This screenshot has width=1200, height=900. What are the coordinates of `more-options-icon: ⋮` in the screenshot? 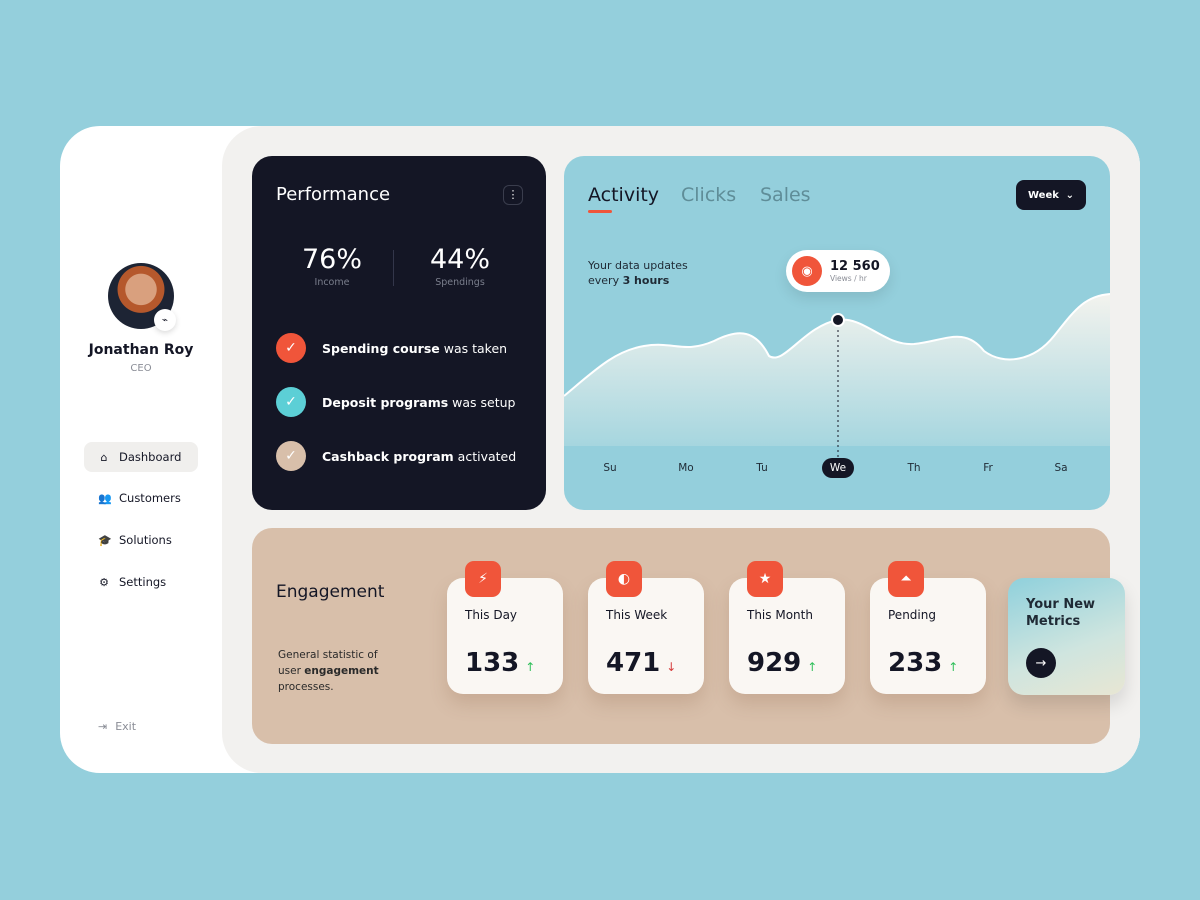 It's located at (513, 195).